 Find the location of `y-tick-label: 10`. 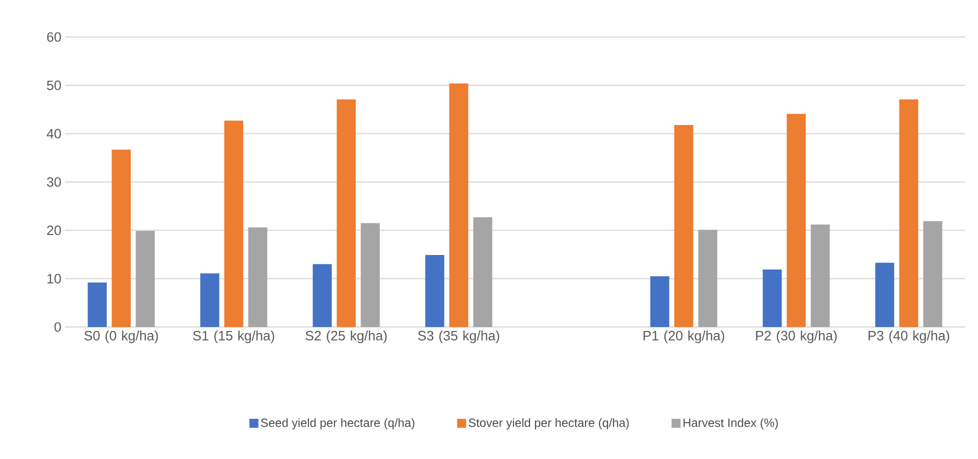

y-tick-label: 10 is located at coordinates (54, 279).